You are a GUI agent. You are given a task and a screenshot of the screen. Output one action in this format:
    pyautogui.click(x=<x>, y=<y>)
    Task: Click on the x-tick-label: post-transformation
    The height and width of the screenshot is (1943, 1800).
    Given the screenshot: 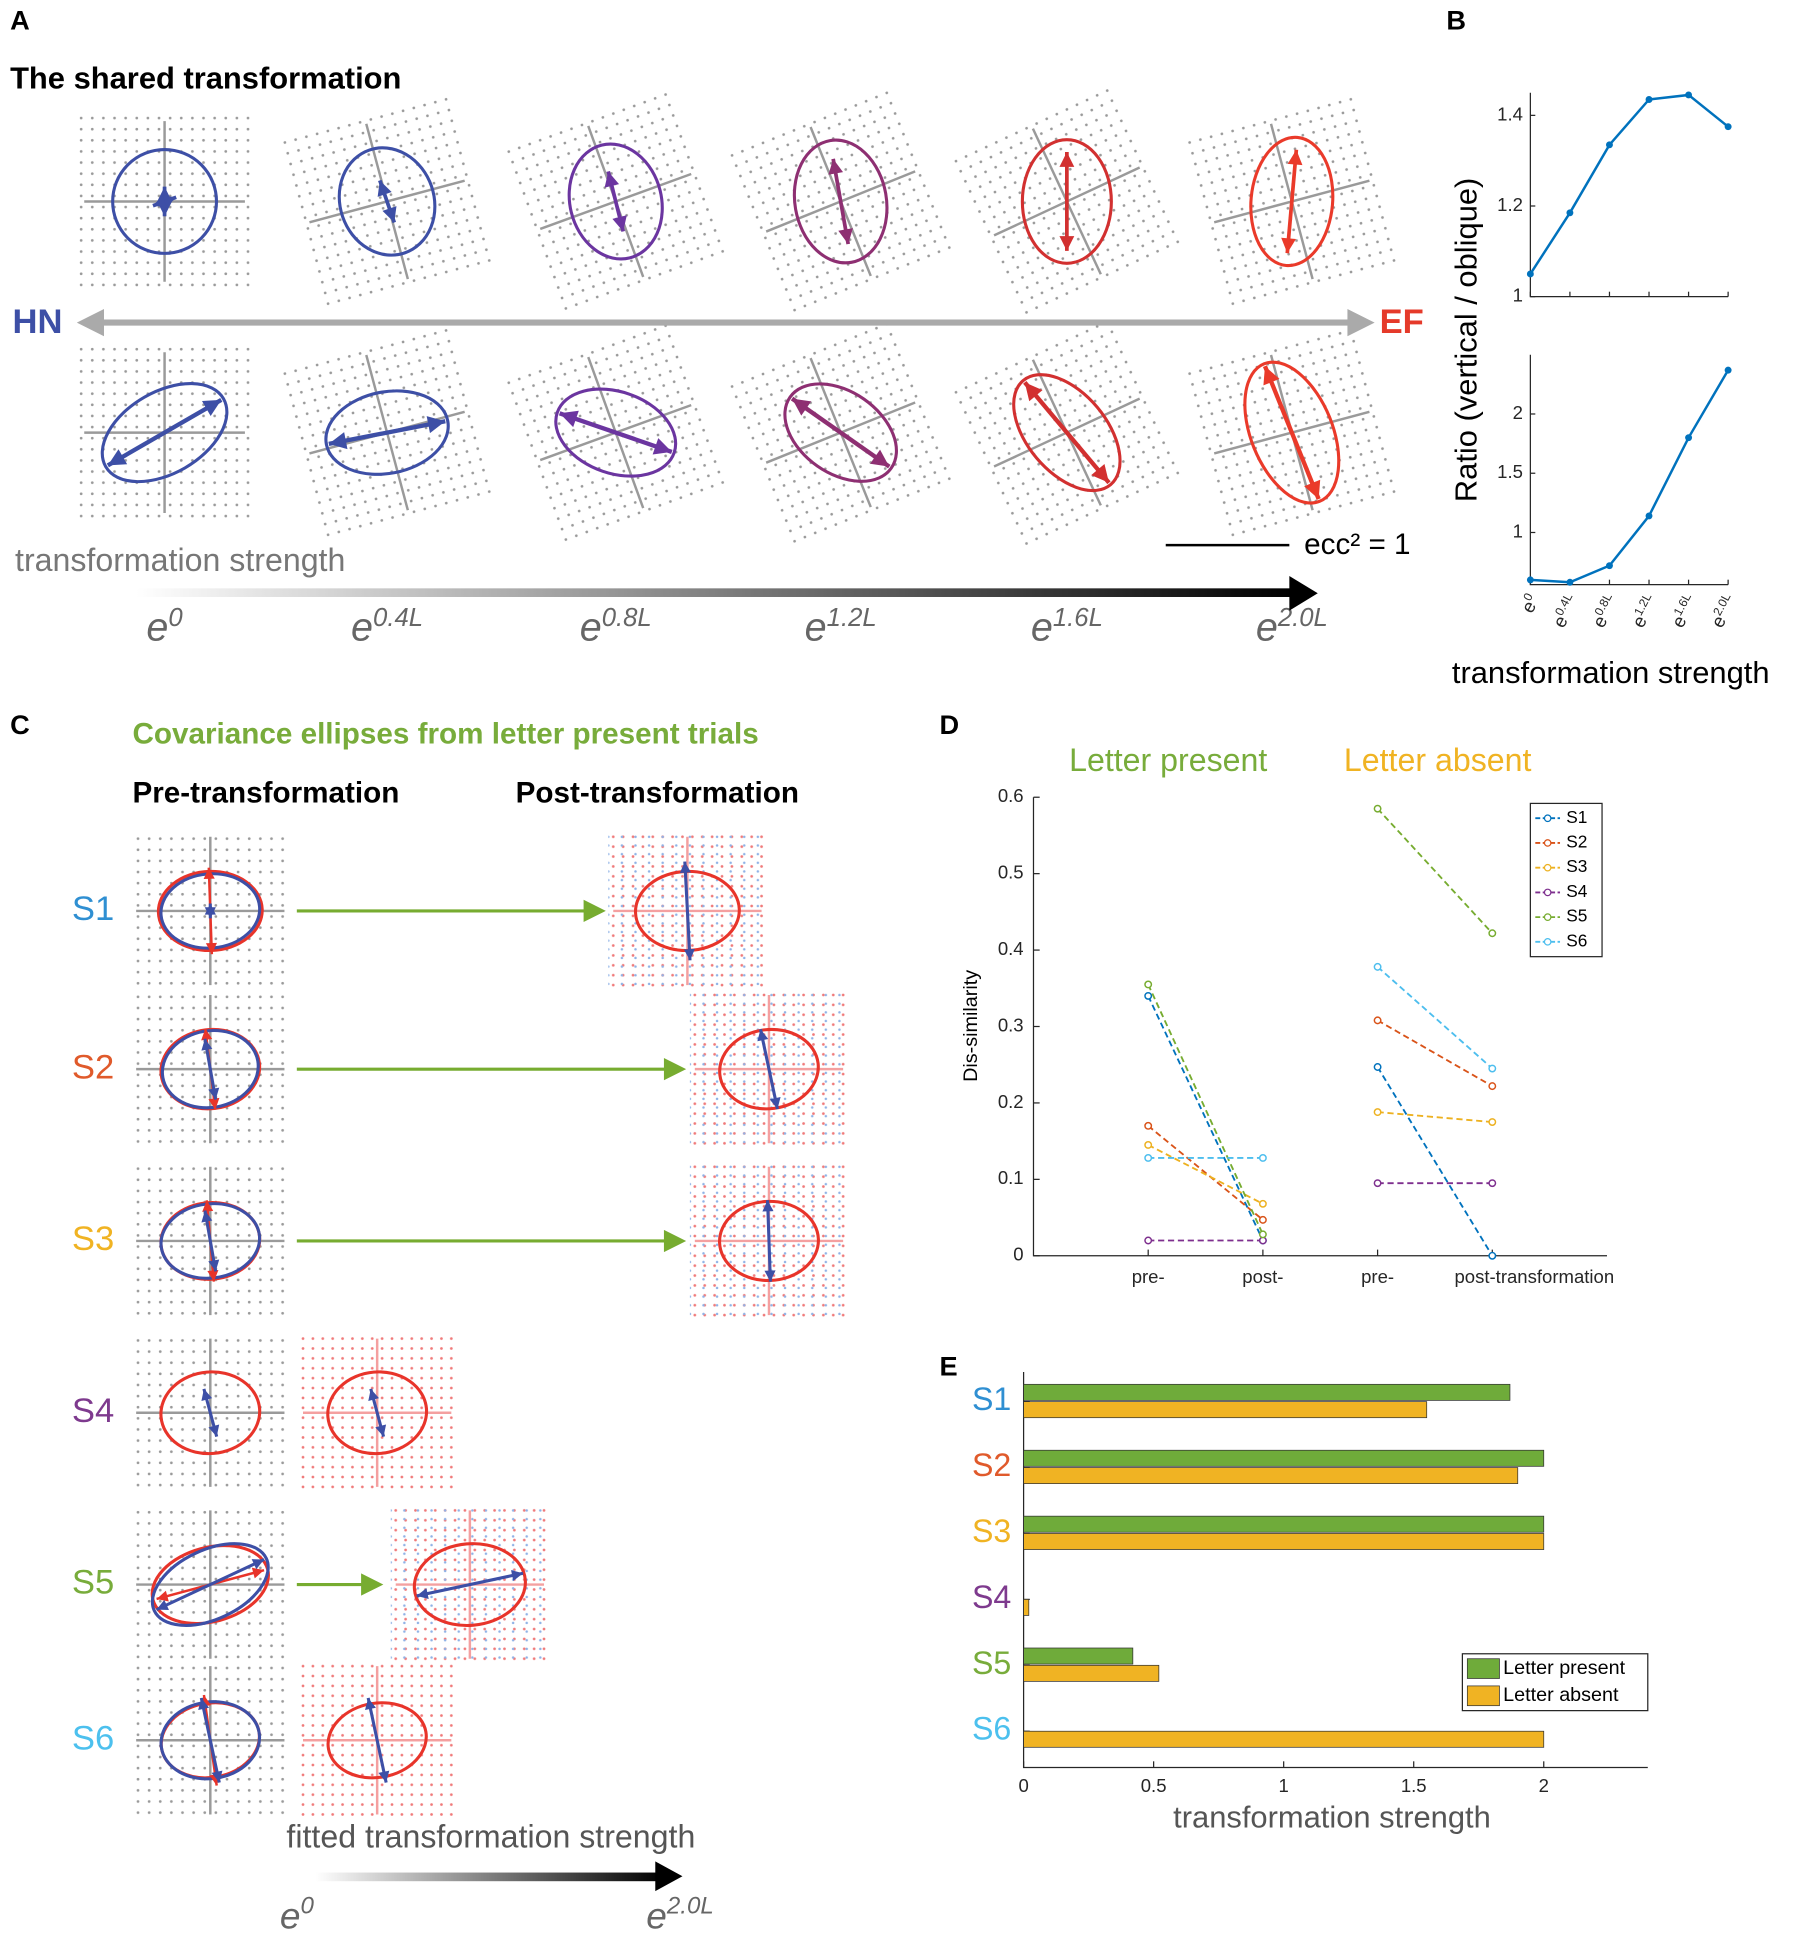 What is the action you would take?
    pyautogui.click(x=1534, y=1276)
    